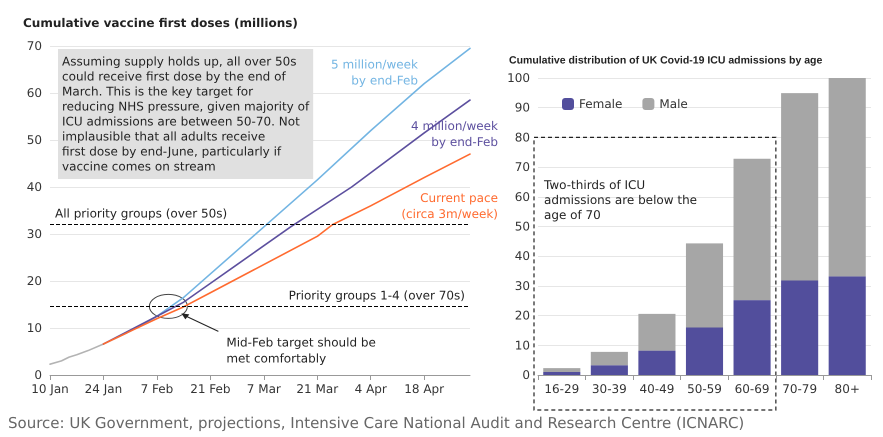 The width and height of the screenshot is (883, 437). Describe the element at coordinates (210, 389) in the screenshot. I see `x-tick-label: 21 Feb` at that location.